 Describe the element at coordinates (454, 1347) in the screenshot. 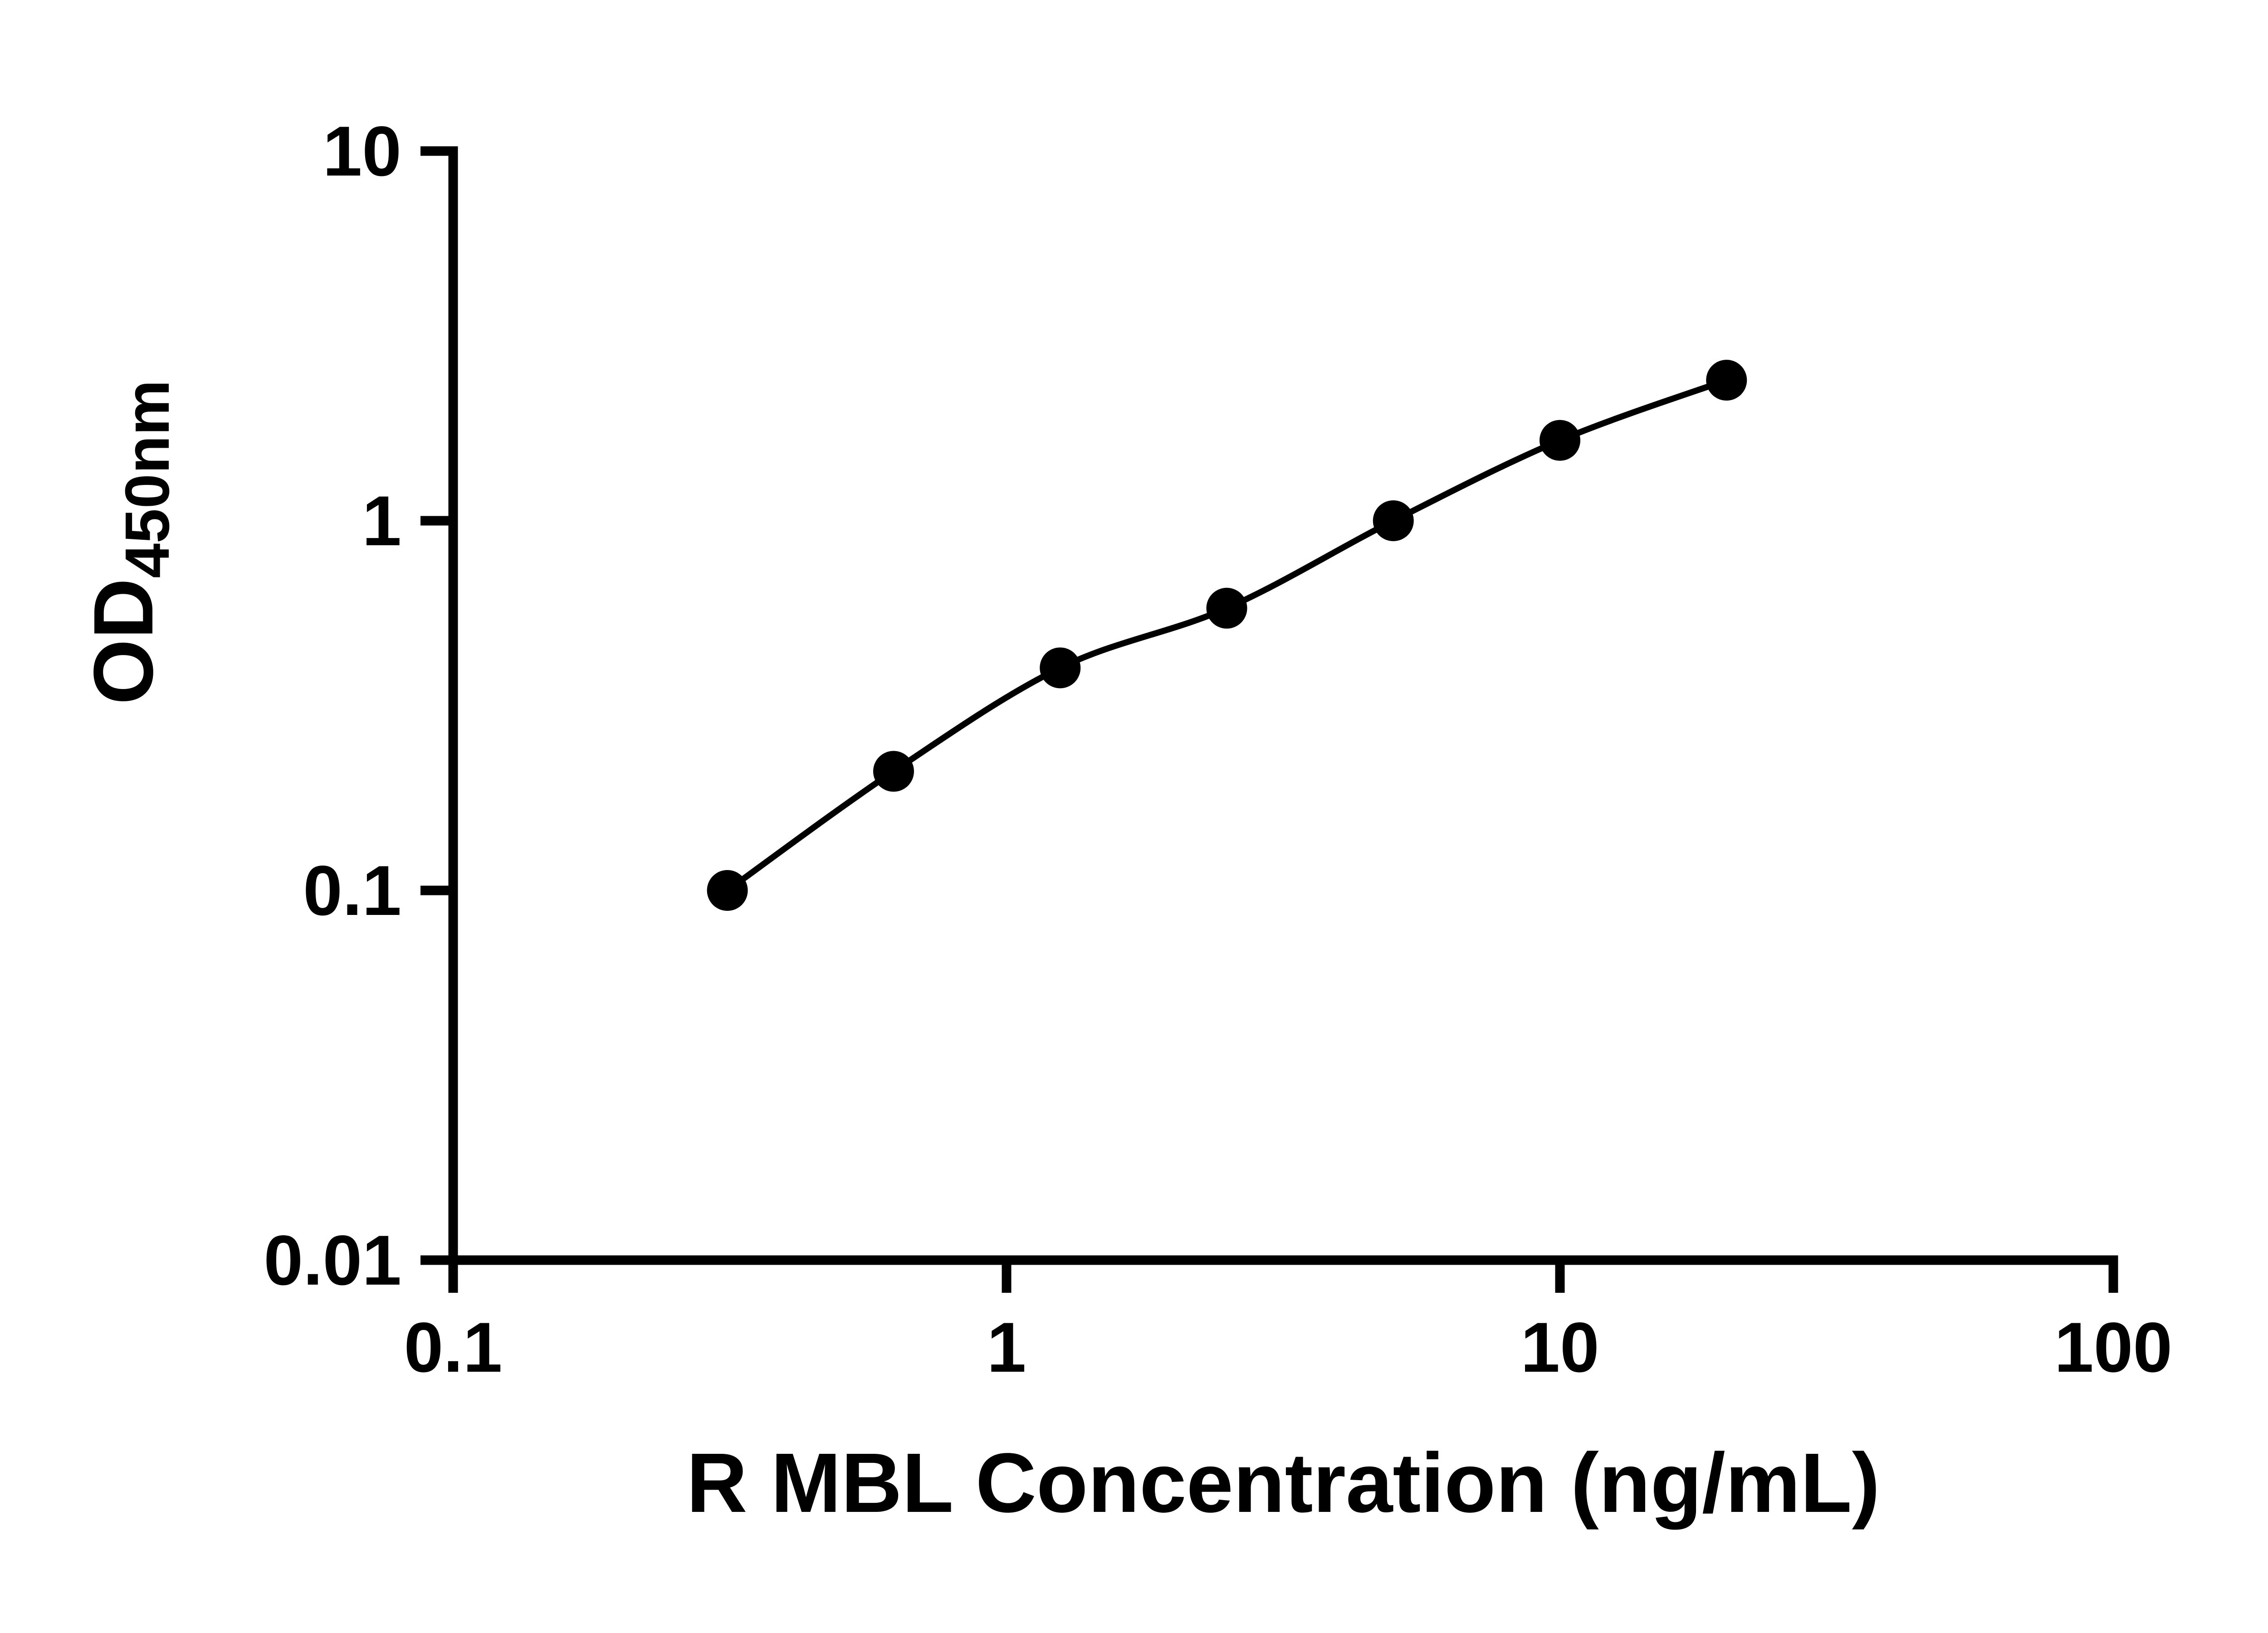

I see `x-tick-label: 0.1` at that location.